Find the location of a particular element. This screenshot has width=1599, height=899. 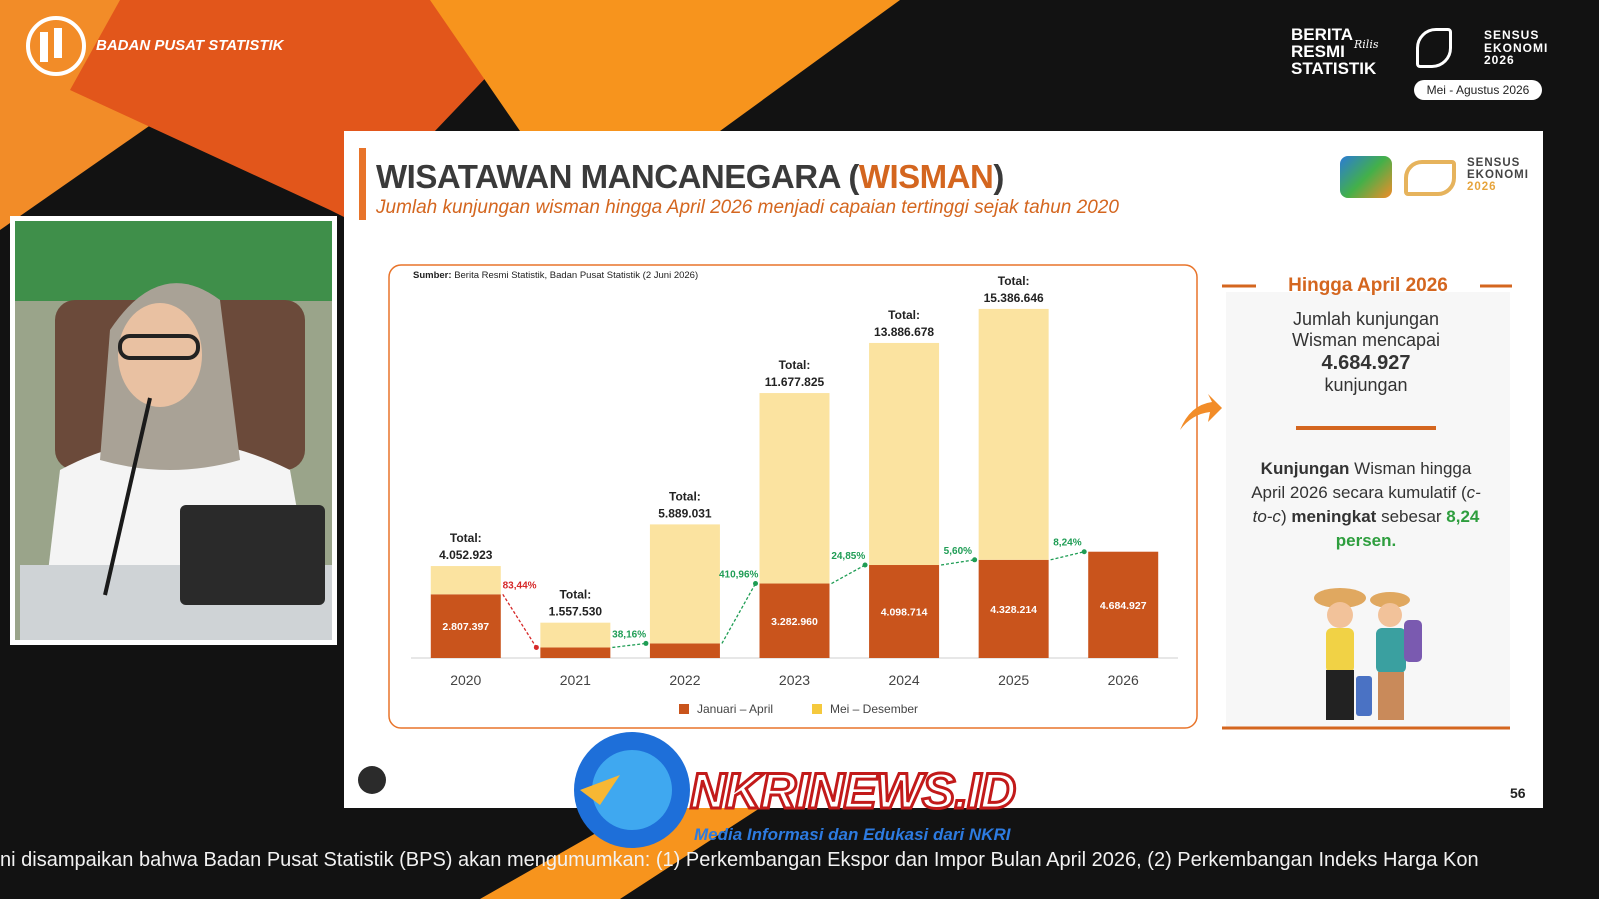

sensus-word: EKONOMI is located at coordinates (1516, 47).